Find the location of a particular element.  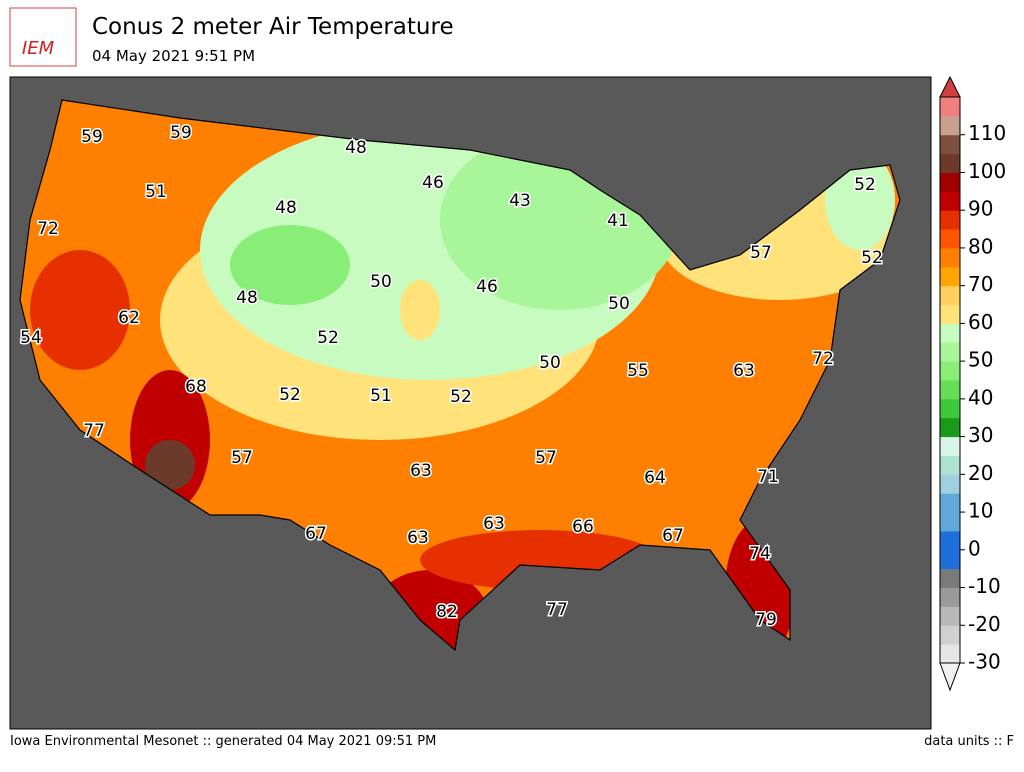

colorbar-tick-label: 20 is located at coordinates (980, 473).